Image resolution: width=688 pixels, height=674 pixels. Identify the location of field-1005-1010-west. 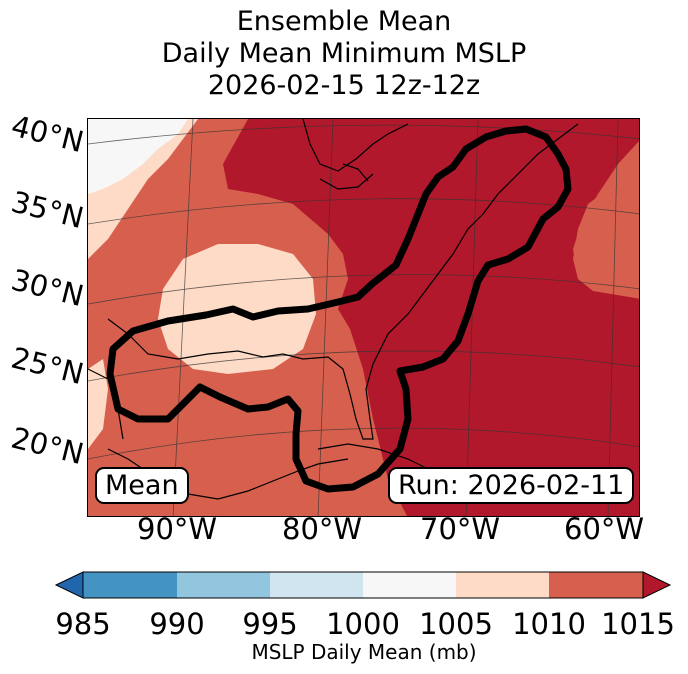
(98, 404).